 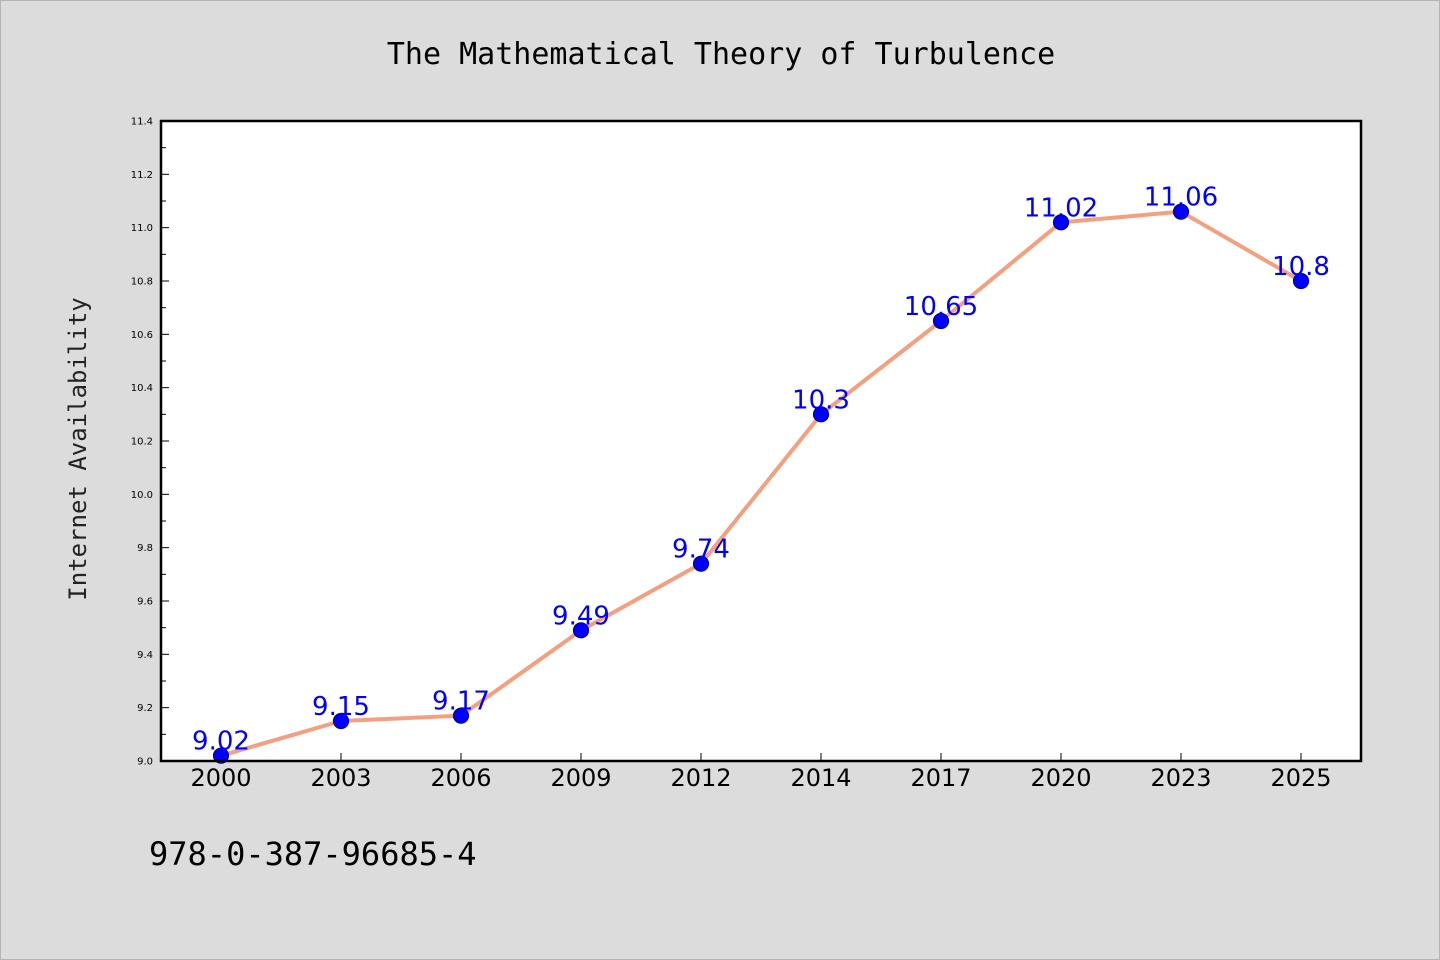 I want to click on data-label: 10.65, so click(x=941, y=307).